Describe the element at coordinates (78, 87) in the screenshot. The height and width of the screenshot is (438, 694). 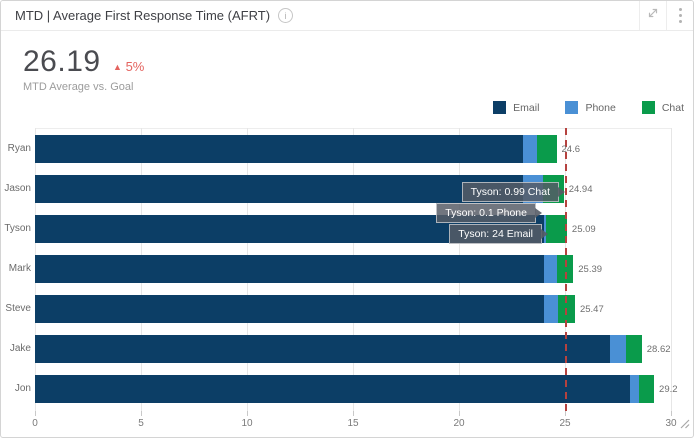
I see `kpi-subtitle: MTD Average vs. Goal` at that location.